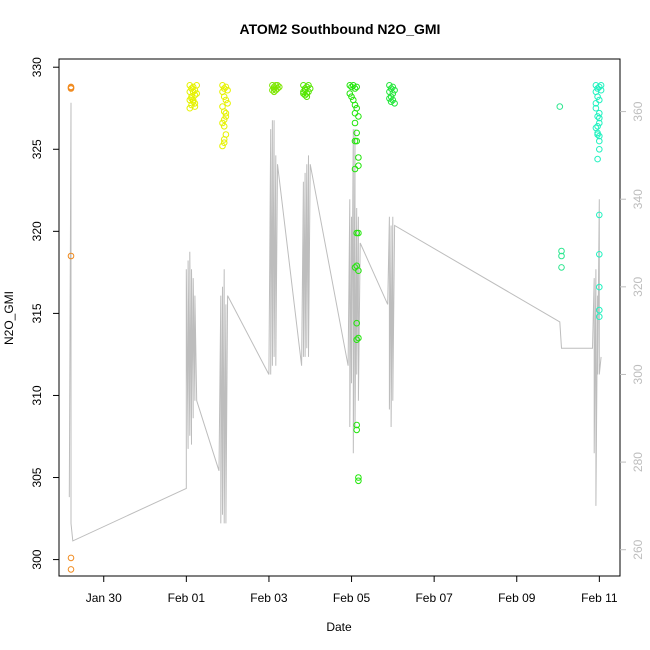 The image size is (650, 650). Describe the element at coordinates (37, 67) in the screenshot. I see `y-tick-label: 330` at that location.